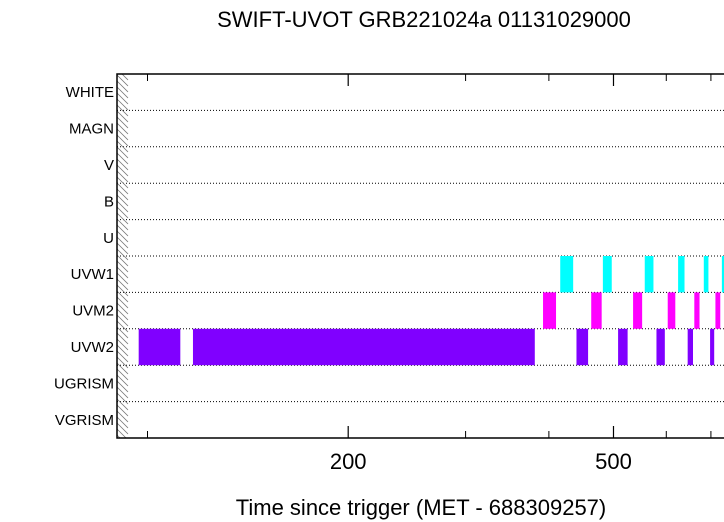 This screenshot has width=724, height=522. I want to click on filter-label: V, so click(109, 165).